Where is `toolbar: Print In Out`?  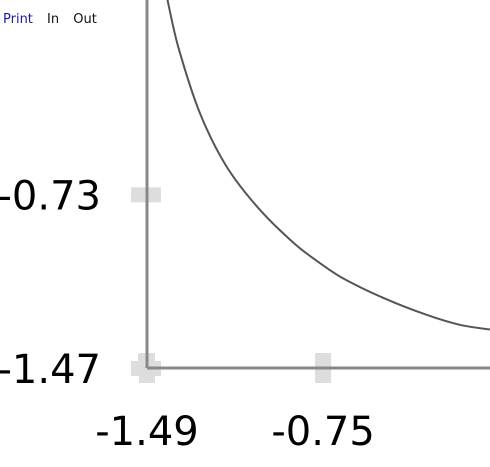 toolbar: Print In Out is located at coordinates (55, 20).